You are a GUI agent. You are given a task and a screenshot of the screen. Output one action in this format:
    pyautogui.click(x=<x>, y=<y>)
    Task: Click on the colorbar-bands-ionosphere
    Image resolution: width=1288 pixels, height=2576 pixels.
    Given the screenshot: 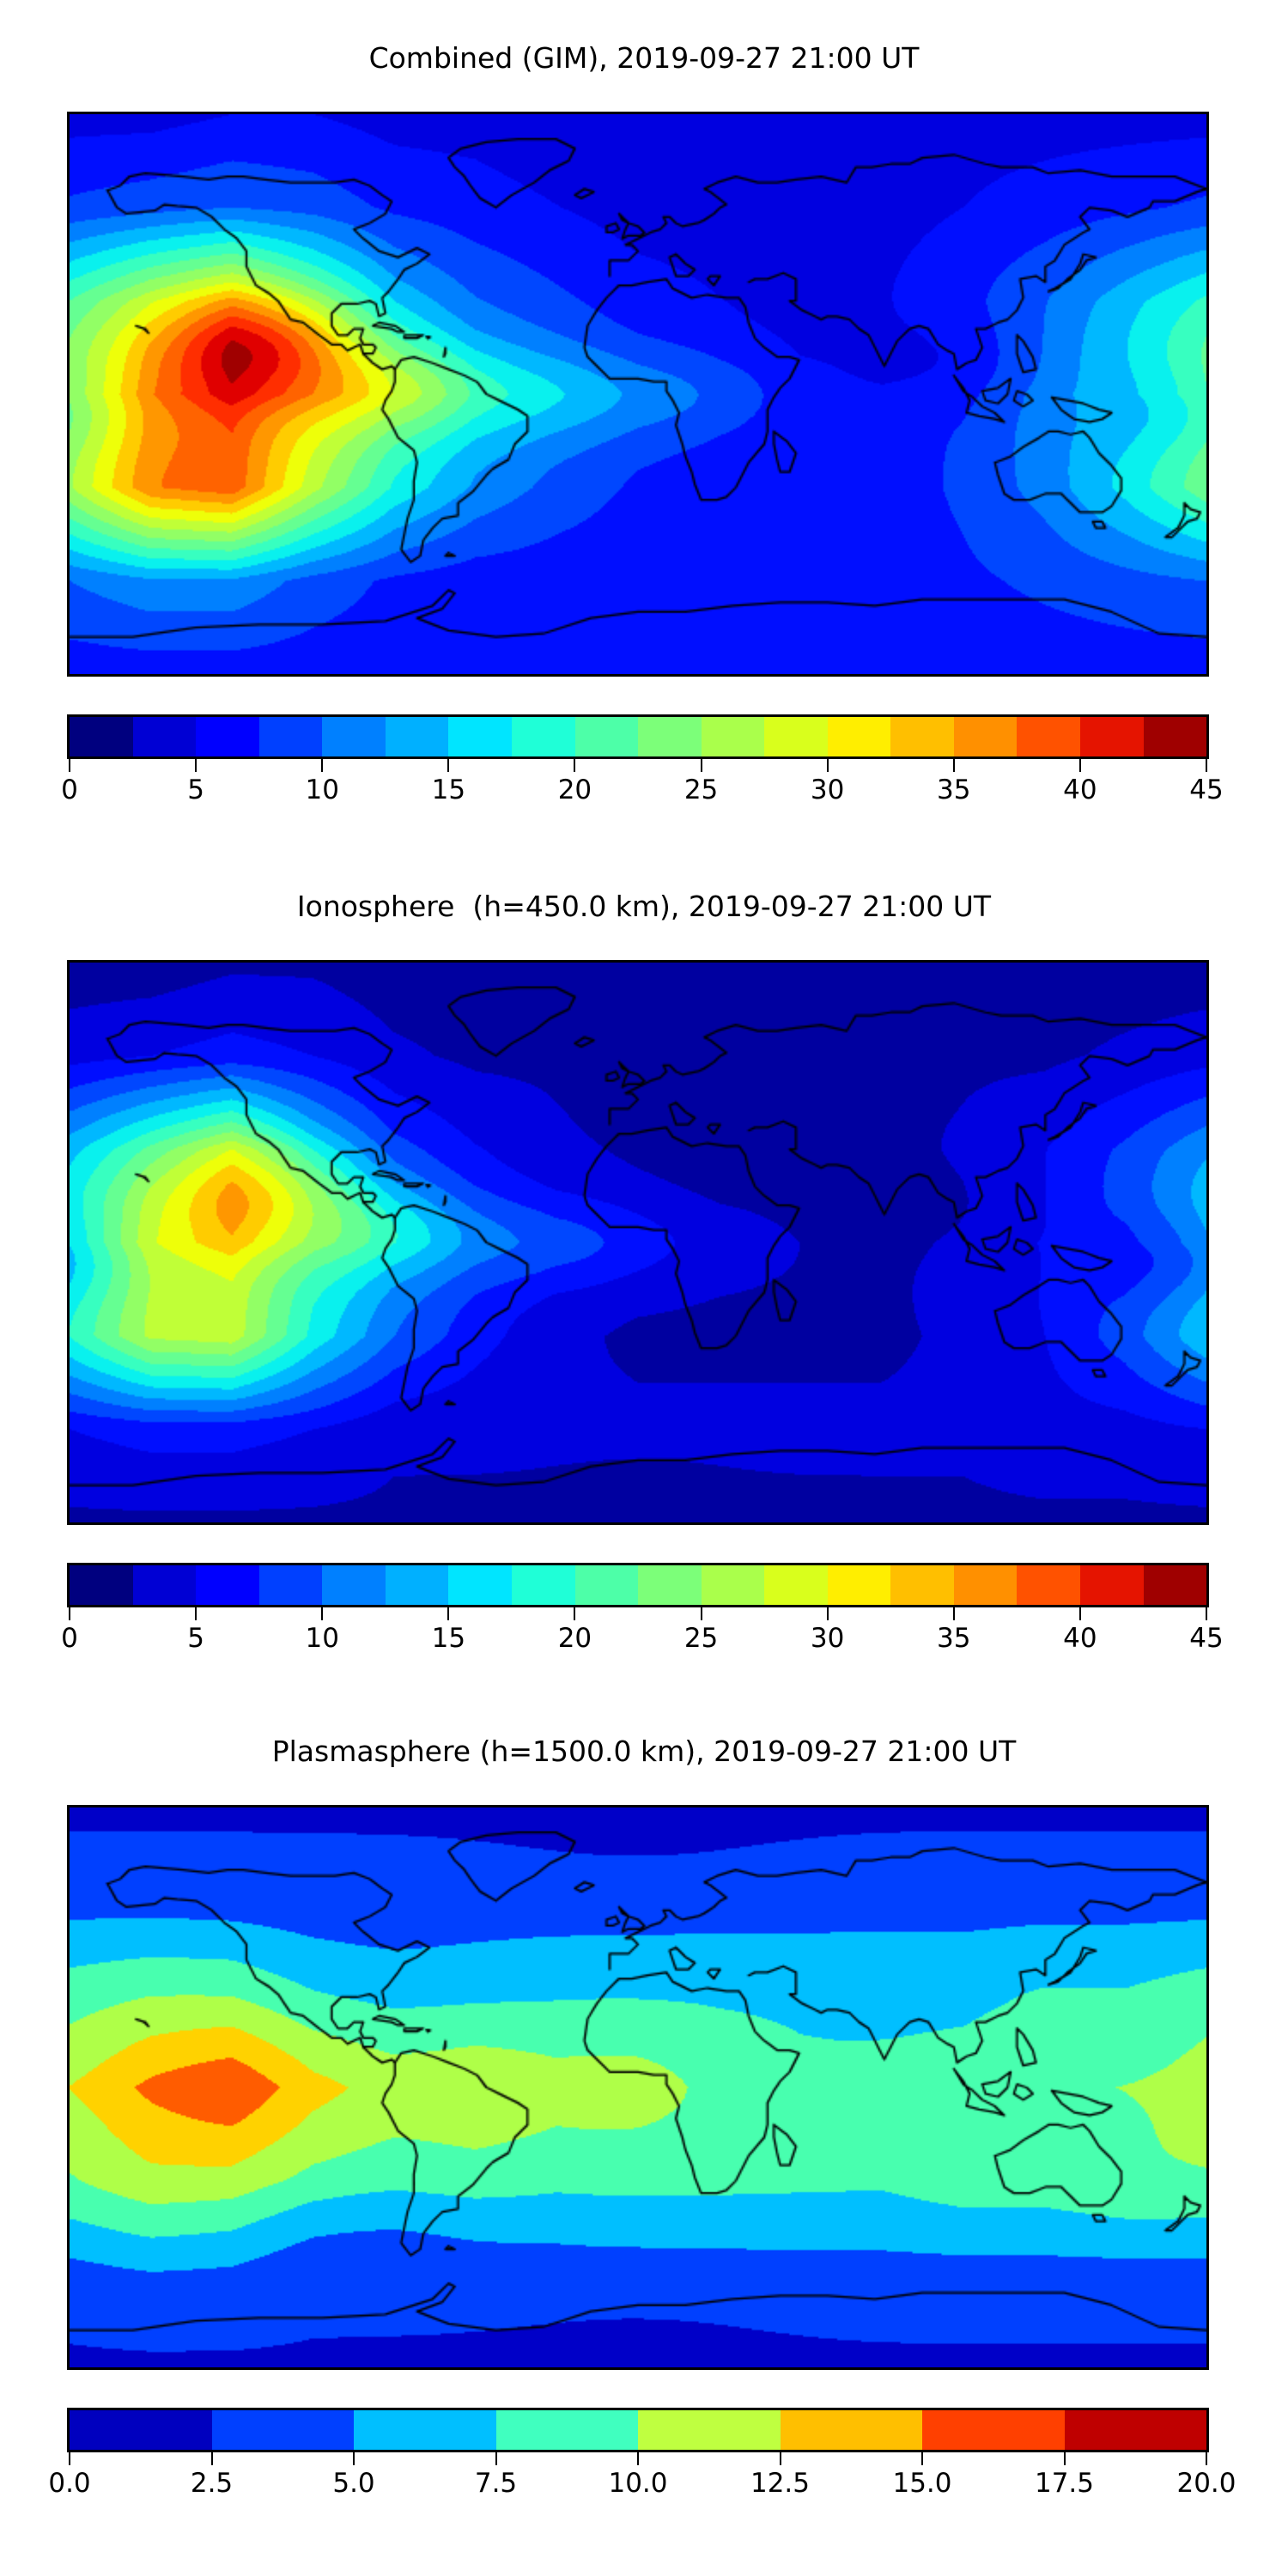 What is the action you would take?
    pyautogui.click(x=638, y=1585)
    